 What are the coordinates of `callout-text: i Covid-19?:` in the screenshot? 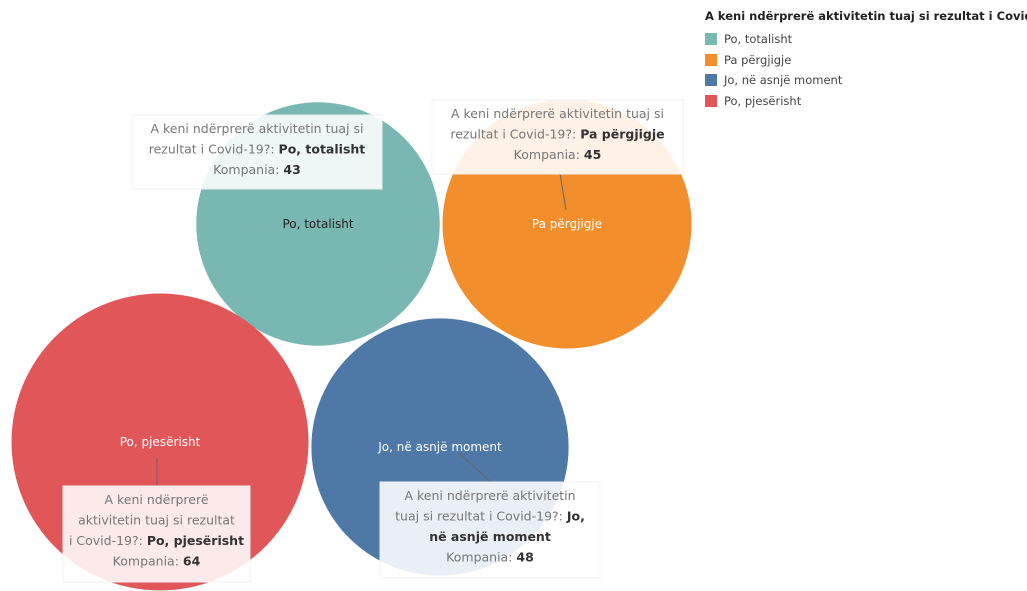 It's located at (108, 540).